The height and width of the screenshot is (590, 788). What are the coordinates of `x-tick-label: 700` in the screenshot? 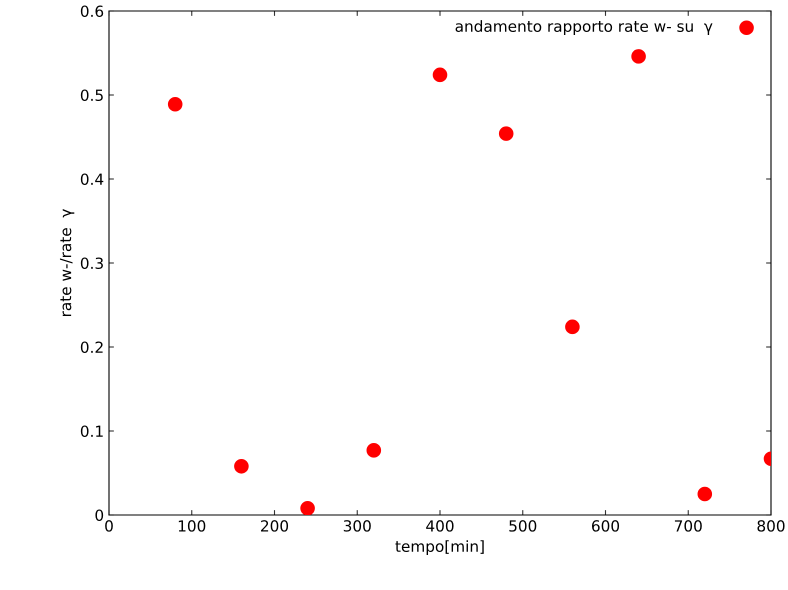 It's located at (688, 526).